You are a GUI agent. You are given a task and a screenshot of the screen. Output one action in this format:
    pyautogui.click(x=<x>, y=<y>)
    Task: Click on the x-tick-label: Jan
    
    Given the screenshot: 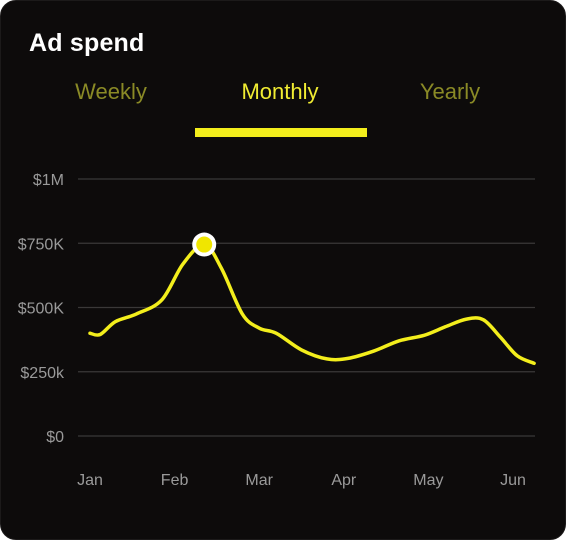 What is the action you would take?
    pyautogui.click(x=90, y=480)
    